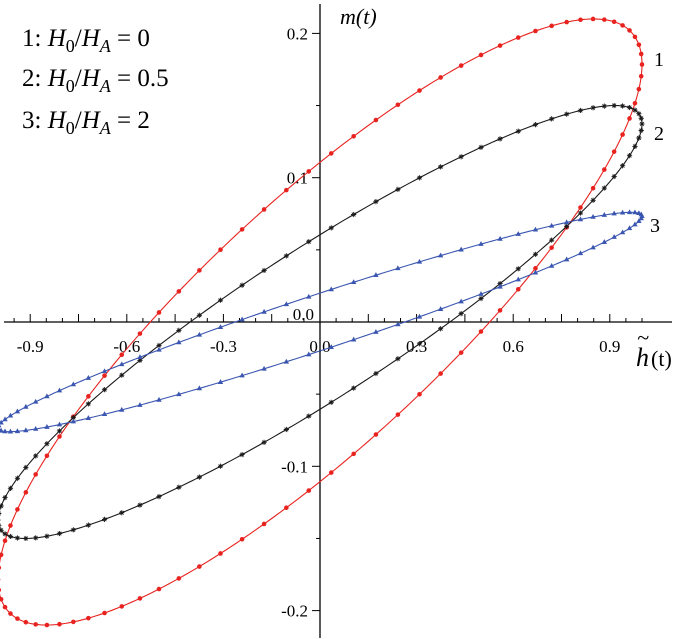 Image resolution: width=700 pixels, height=639 pixels. What do you see at coordinates (294, 466) in the screenshot?
I see `y-tick-label: -0.1` at bounding box center [294, 466].